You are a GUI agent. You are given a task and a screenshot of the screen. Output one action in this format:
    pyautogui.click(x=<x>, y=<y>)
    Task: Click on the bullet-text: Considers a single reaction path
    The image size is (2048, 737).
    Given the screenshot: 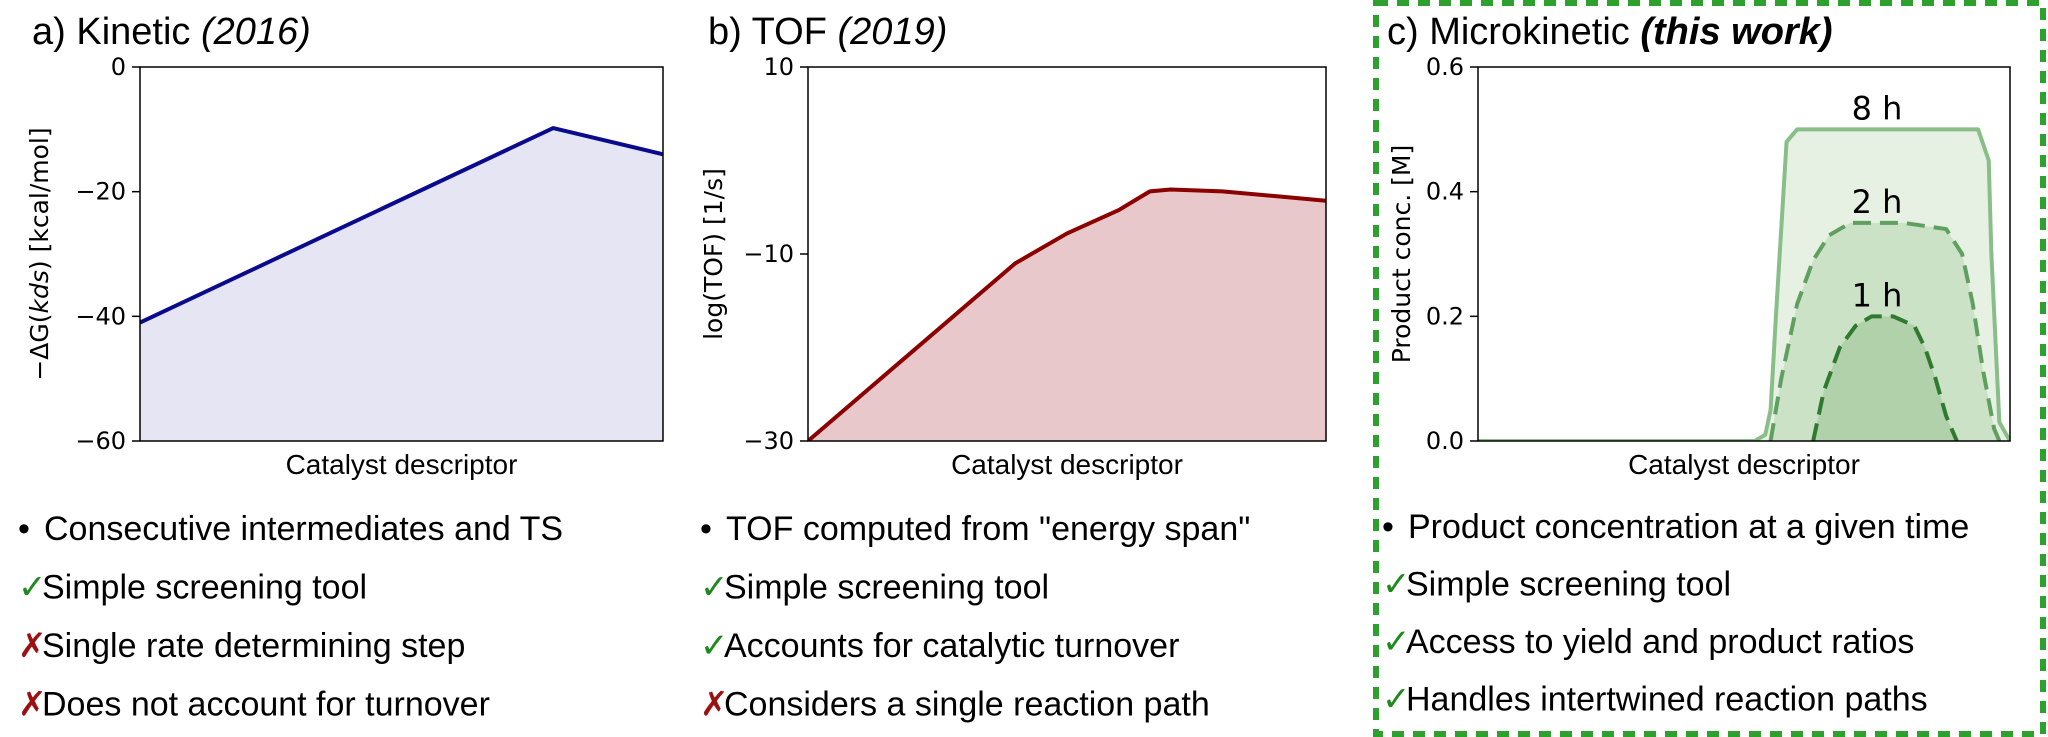 What is the action you would take?
    pyautogui.click(x=967, y=705)
    